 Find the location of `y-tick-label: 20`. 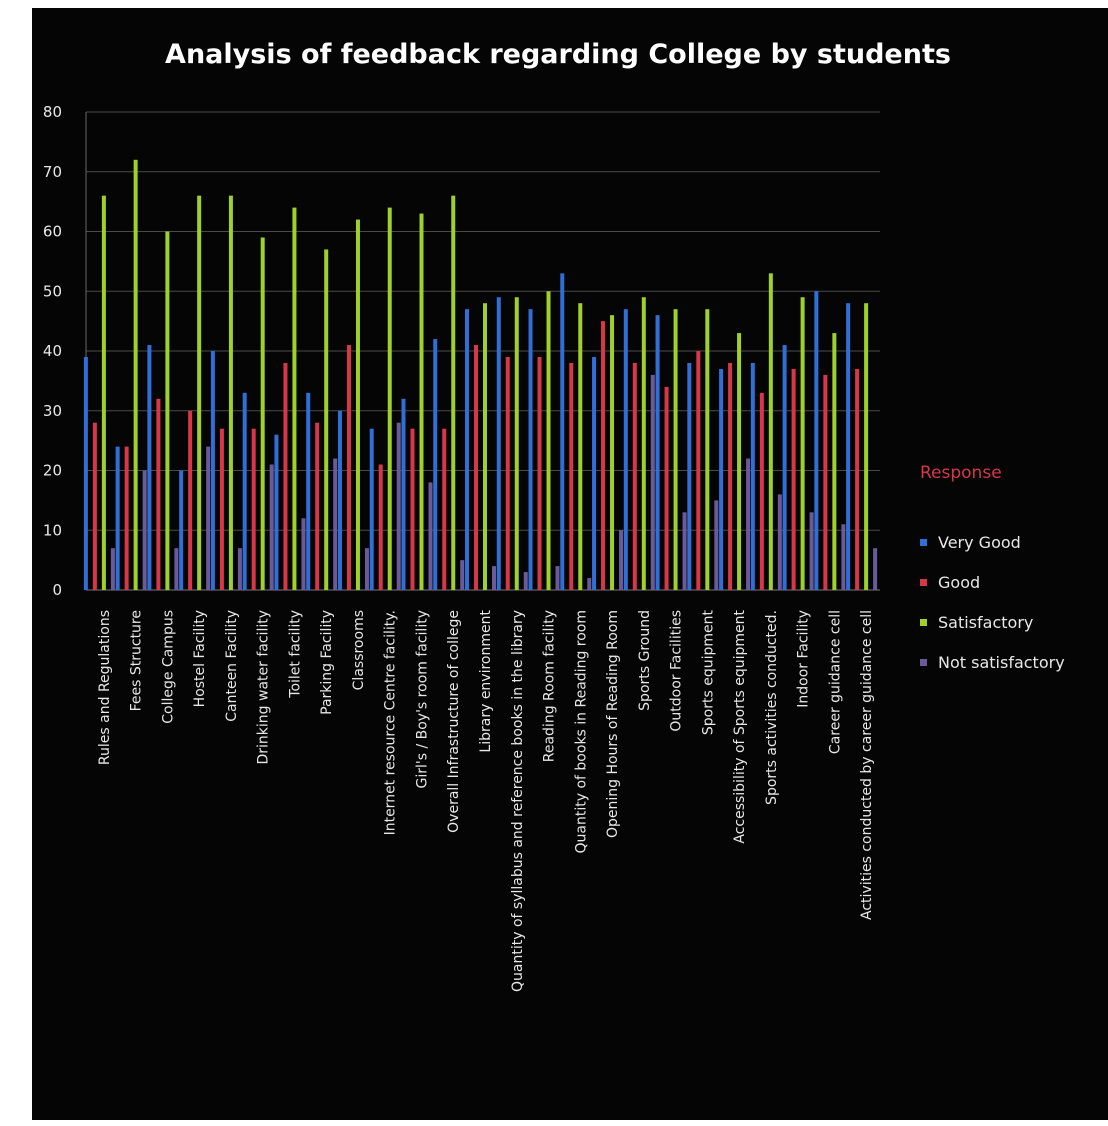

y-tick-label: 20 is located at coordinates (52, 471).